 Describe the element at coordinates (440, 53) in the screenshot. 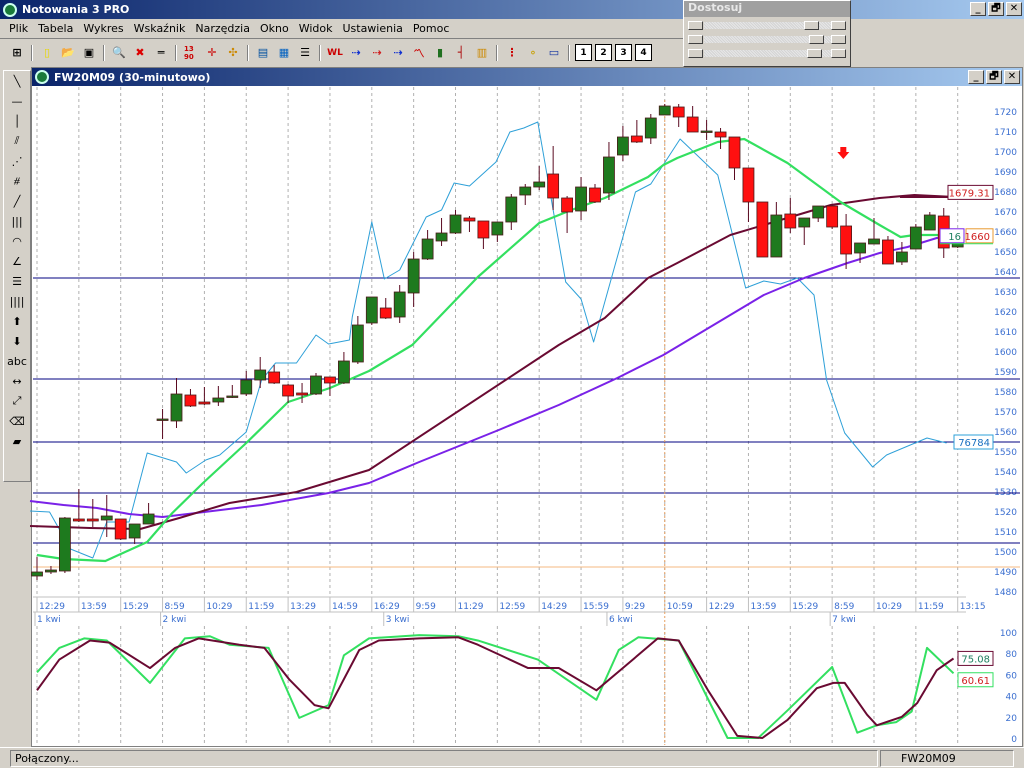

I see `bar-chart-button: ▮` at that location.